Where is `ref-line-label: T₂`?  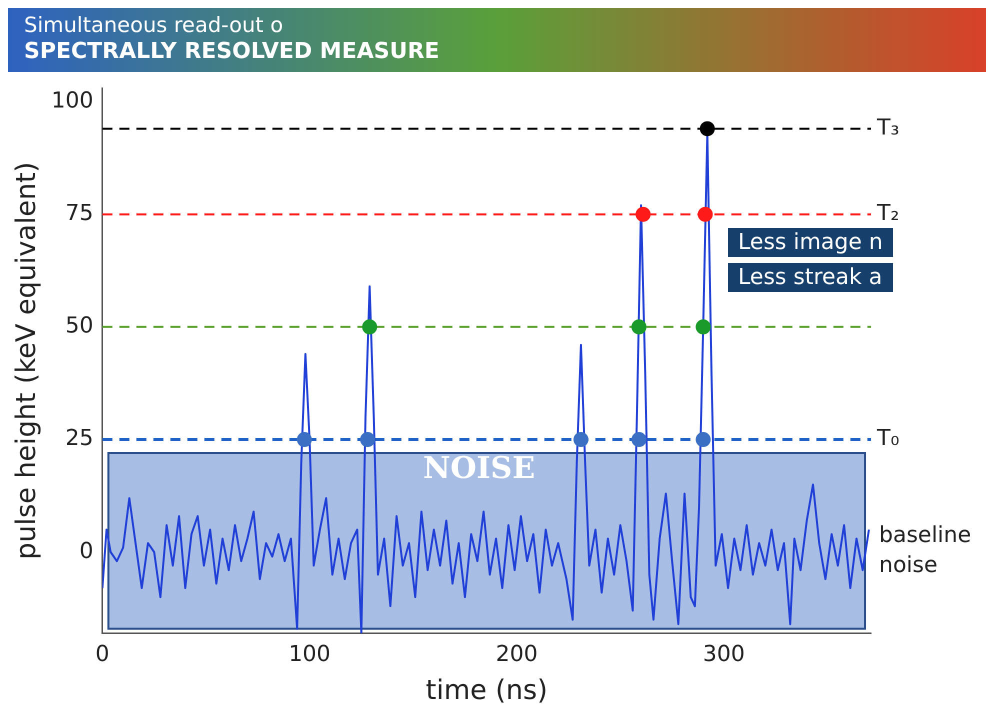
ref-line-label: T₂ is located at coordinates (888, 213).